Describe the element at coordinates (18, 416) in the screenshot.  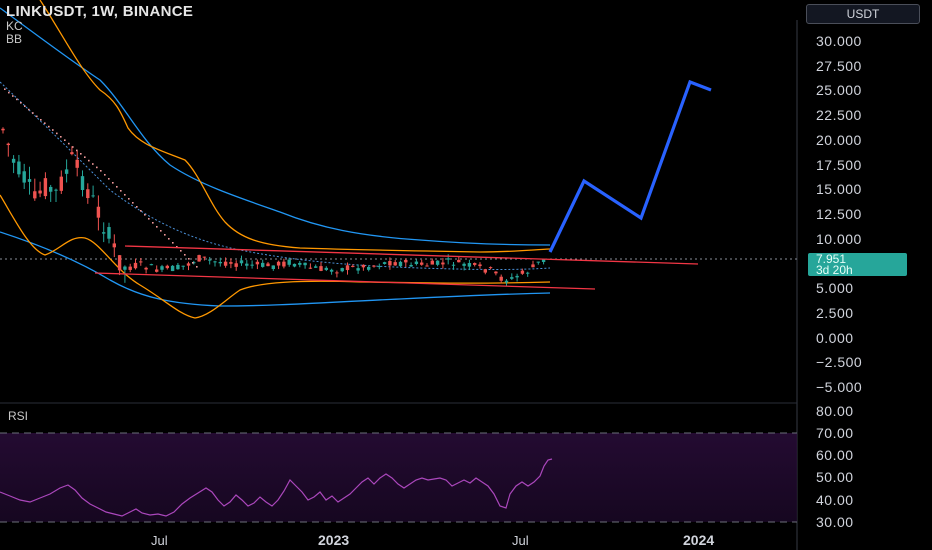
I see `rsi-pane-label: RSI` at that location.